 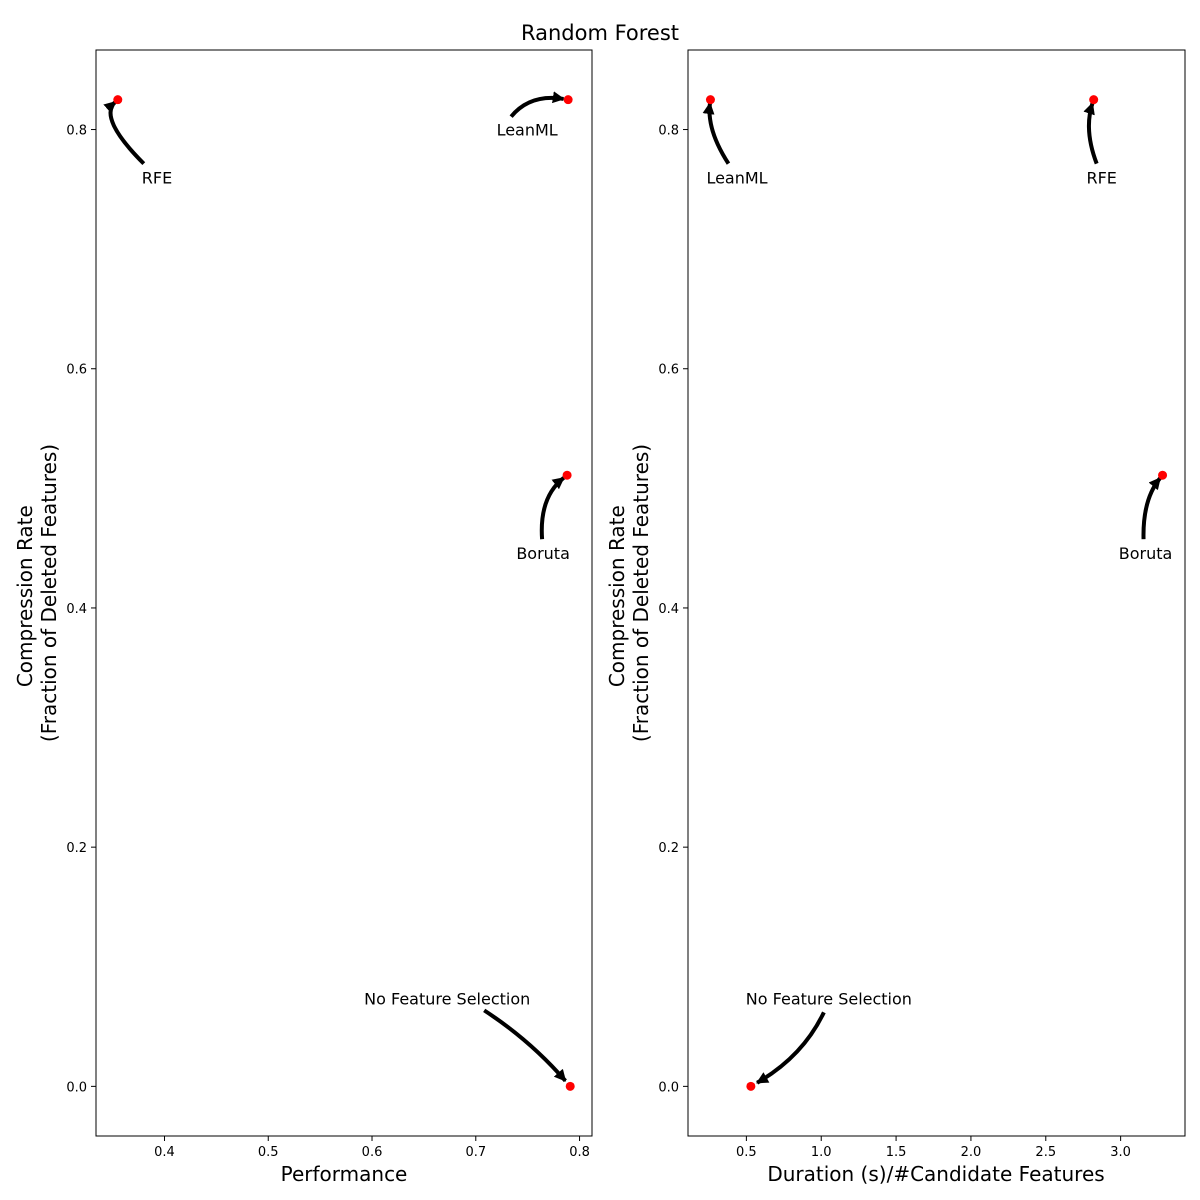 What do you see at coordinates (971, 1152) in the screenshot?
I see `x-tick-label: 2.0` at bounding box center [971, 1152].